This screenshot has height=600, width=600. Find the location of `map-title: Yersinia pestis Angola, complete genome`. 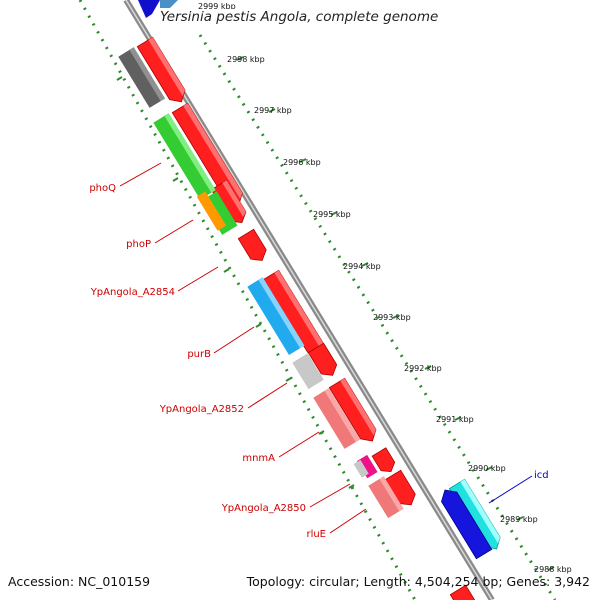

map-title: Yersinia pestis Angola, complete genome is located at coordinates (299, 17).